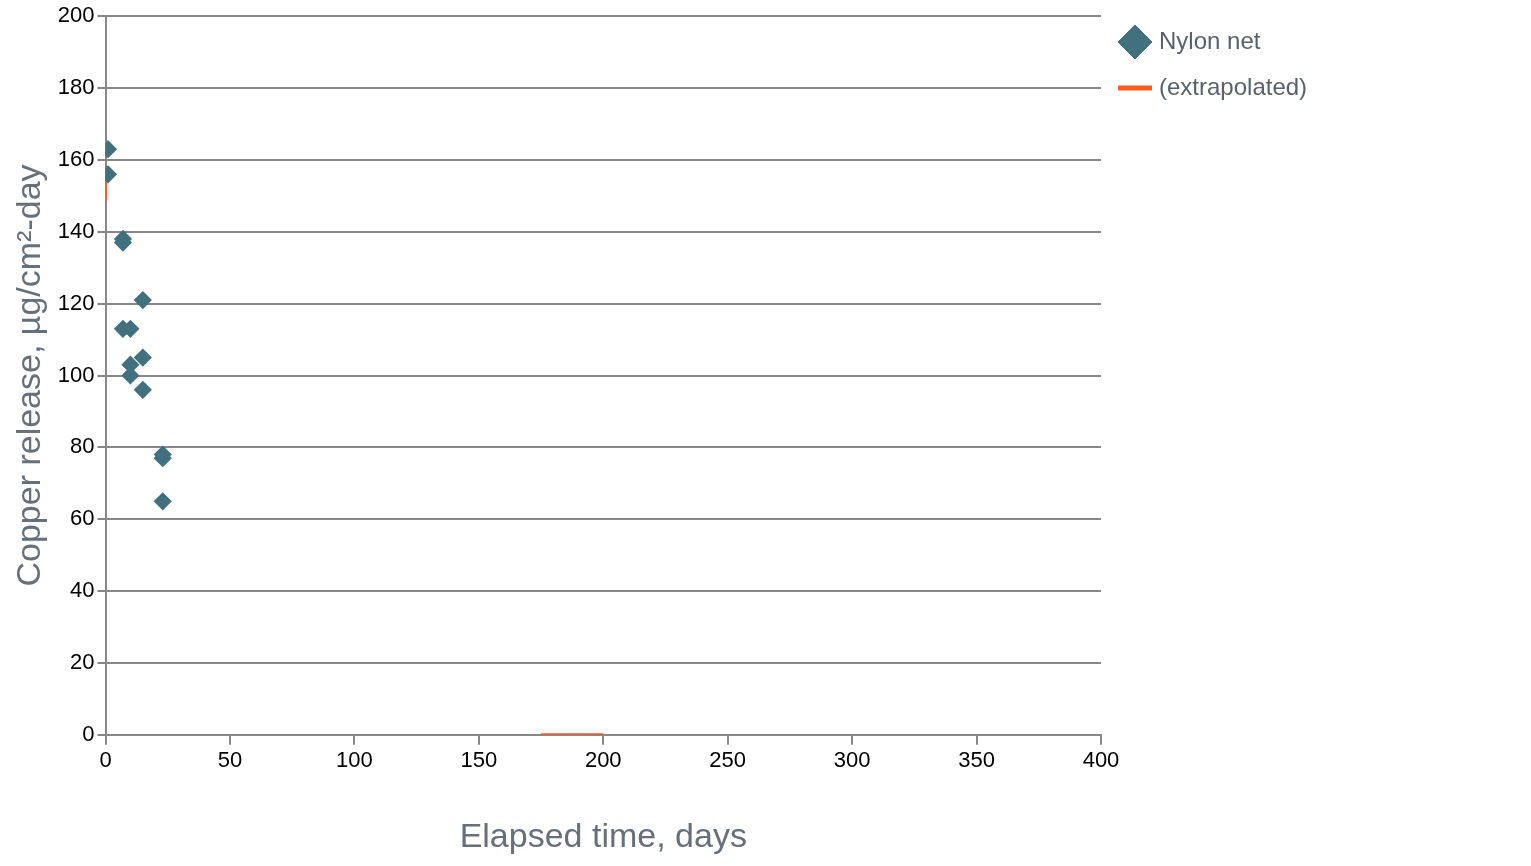 This screenshot has height=866, width=1531. Describe the element at coordinates (76, 230) in the screenshot. I see `y-tick-label: 140` at that location.